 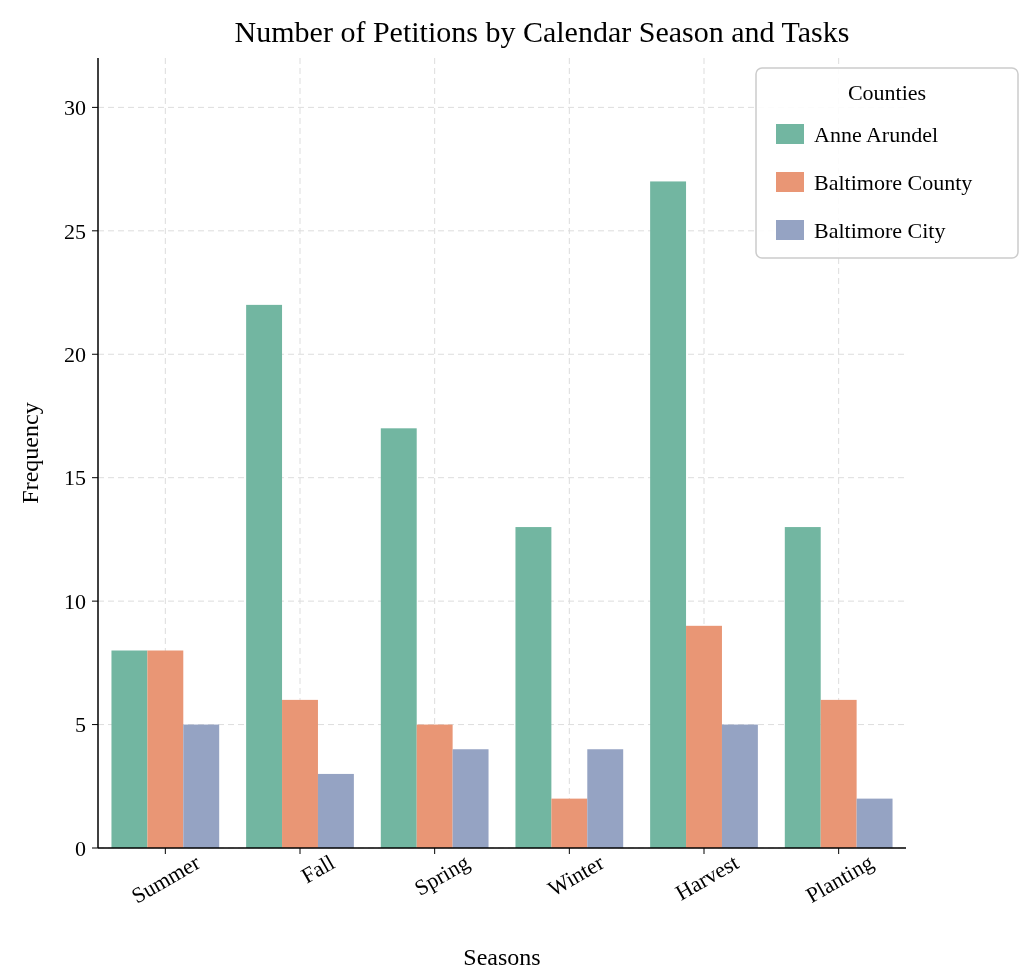 I want to click on y-tick-label: 20, so click(x=75, y=354).